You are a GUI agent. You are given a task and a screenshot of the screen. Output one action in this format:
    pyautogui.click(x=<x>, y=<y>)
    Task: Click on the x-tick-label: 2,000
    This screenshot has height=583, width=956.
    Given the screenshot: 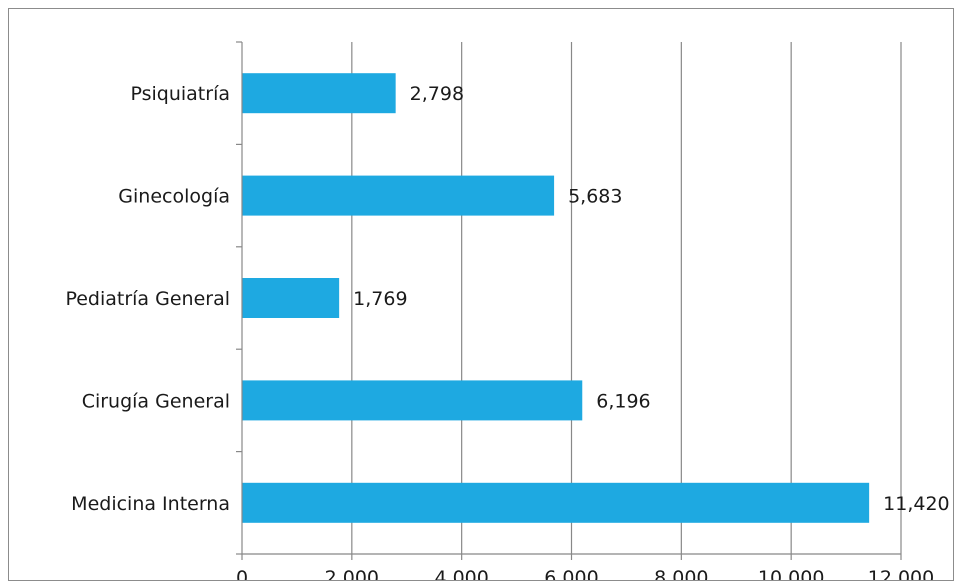 What is the action you would take?
    pyautogui.click(x=352, y=574)
    